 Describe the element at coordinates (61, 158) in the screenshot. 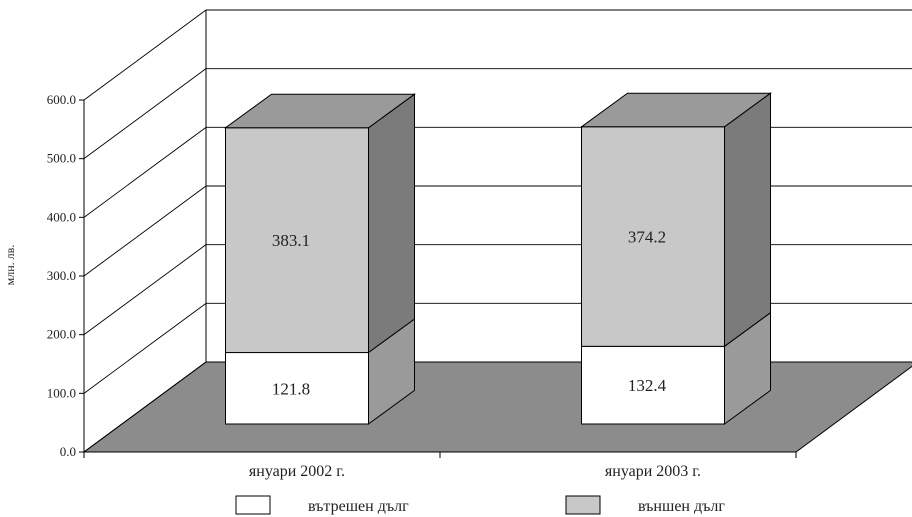

I see `y-tick-label: 500.0` at that location.